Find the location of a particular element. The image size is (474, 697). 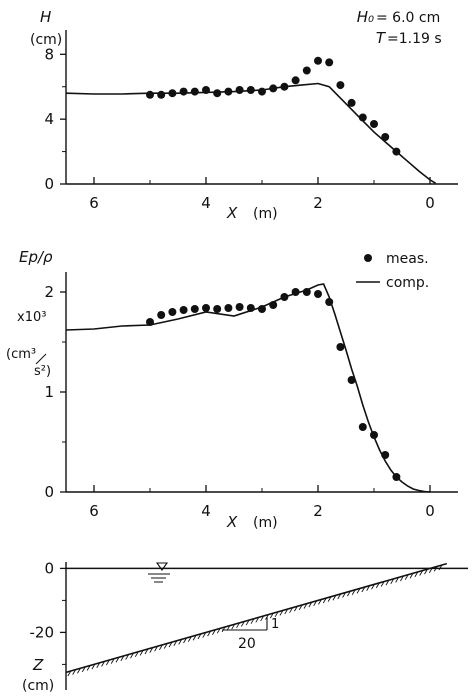

ep-ylabel: Ep/ρ is located at coordinates (36, 257).